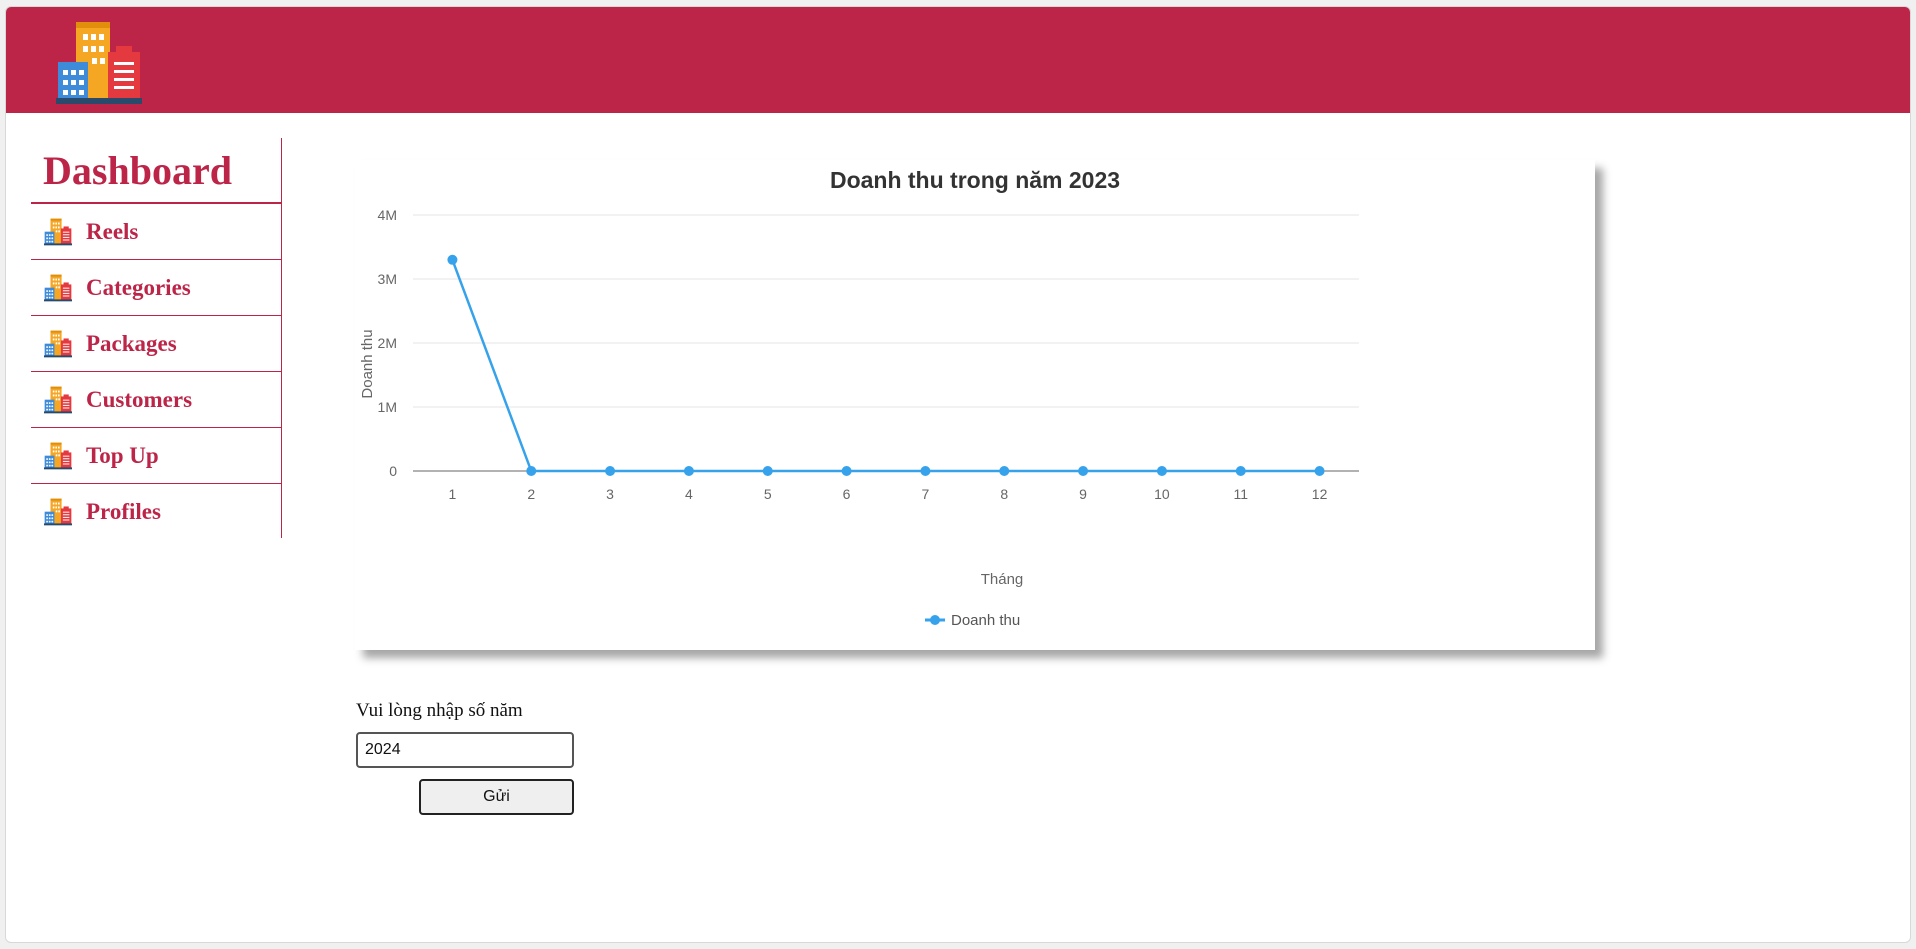 The image size is (1916, 949). I want to click on legend-label: Doanh thu, so click(985, 620).